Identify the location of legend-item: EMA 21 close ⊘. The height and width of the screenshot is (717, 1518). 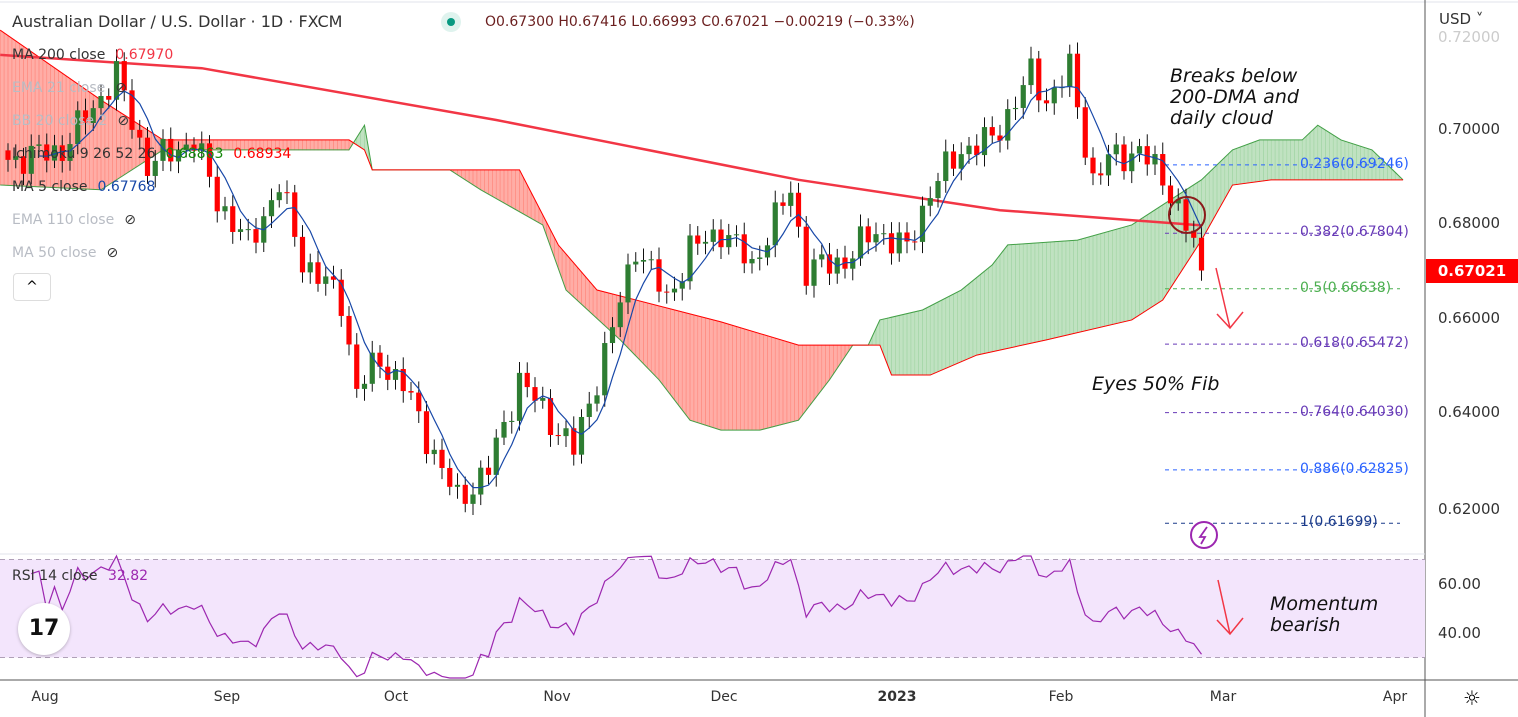
(69, 88).